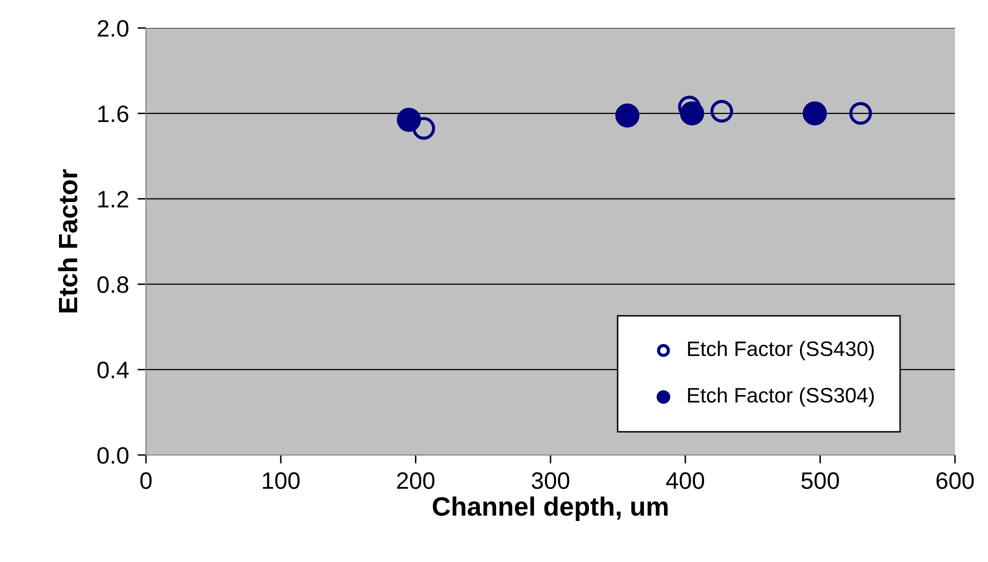  I want to click on legend-label: Etch Factor (SS430), so click(781, 350).